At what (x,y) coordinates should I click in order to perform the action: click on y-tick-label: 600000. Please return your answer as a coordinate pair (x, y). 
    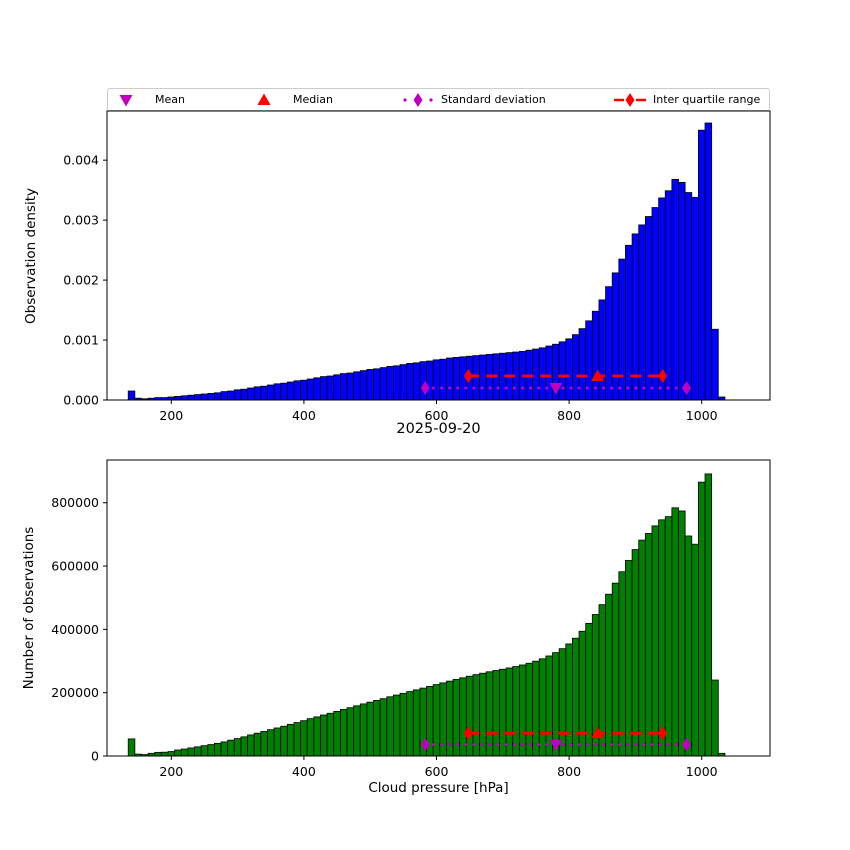
    Looking at the image, I should click on (75, 566).